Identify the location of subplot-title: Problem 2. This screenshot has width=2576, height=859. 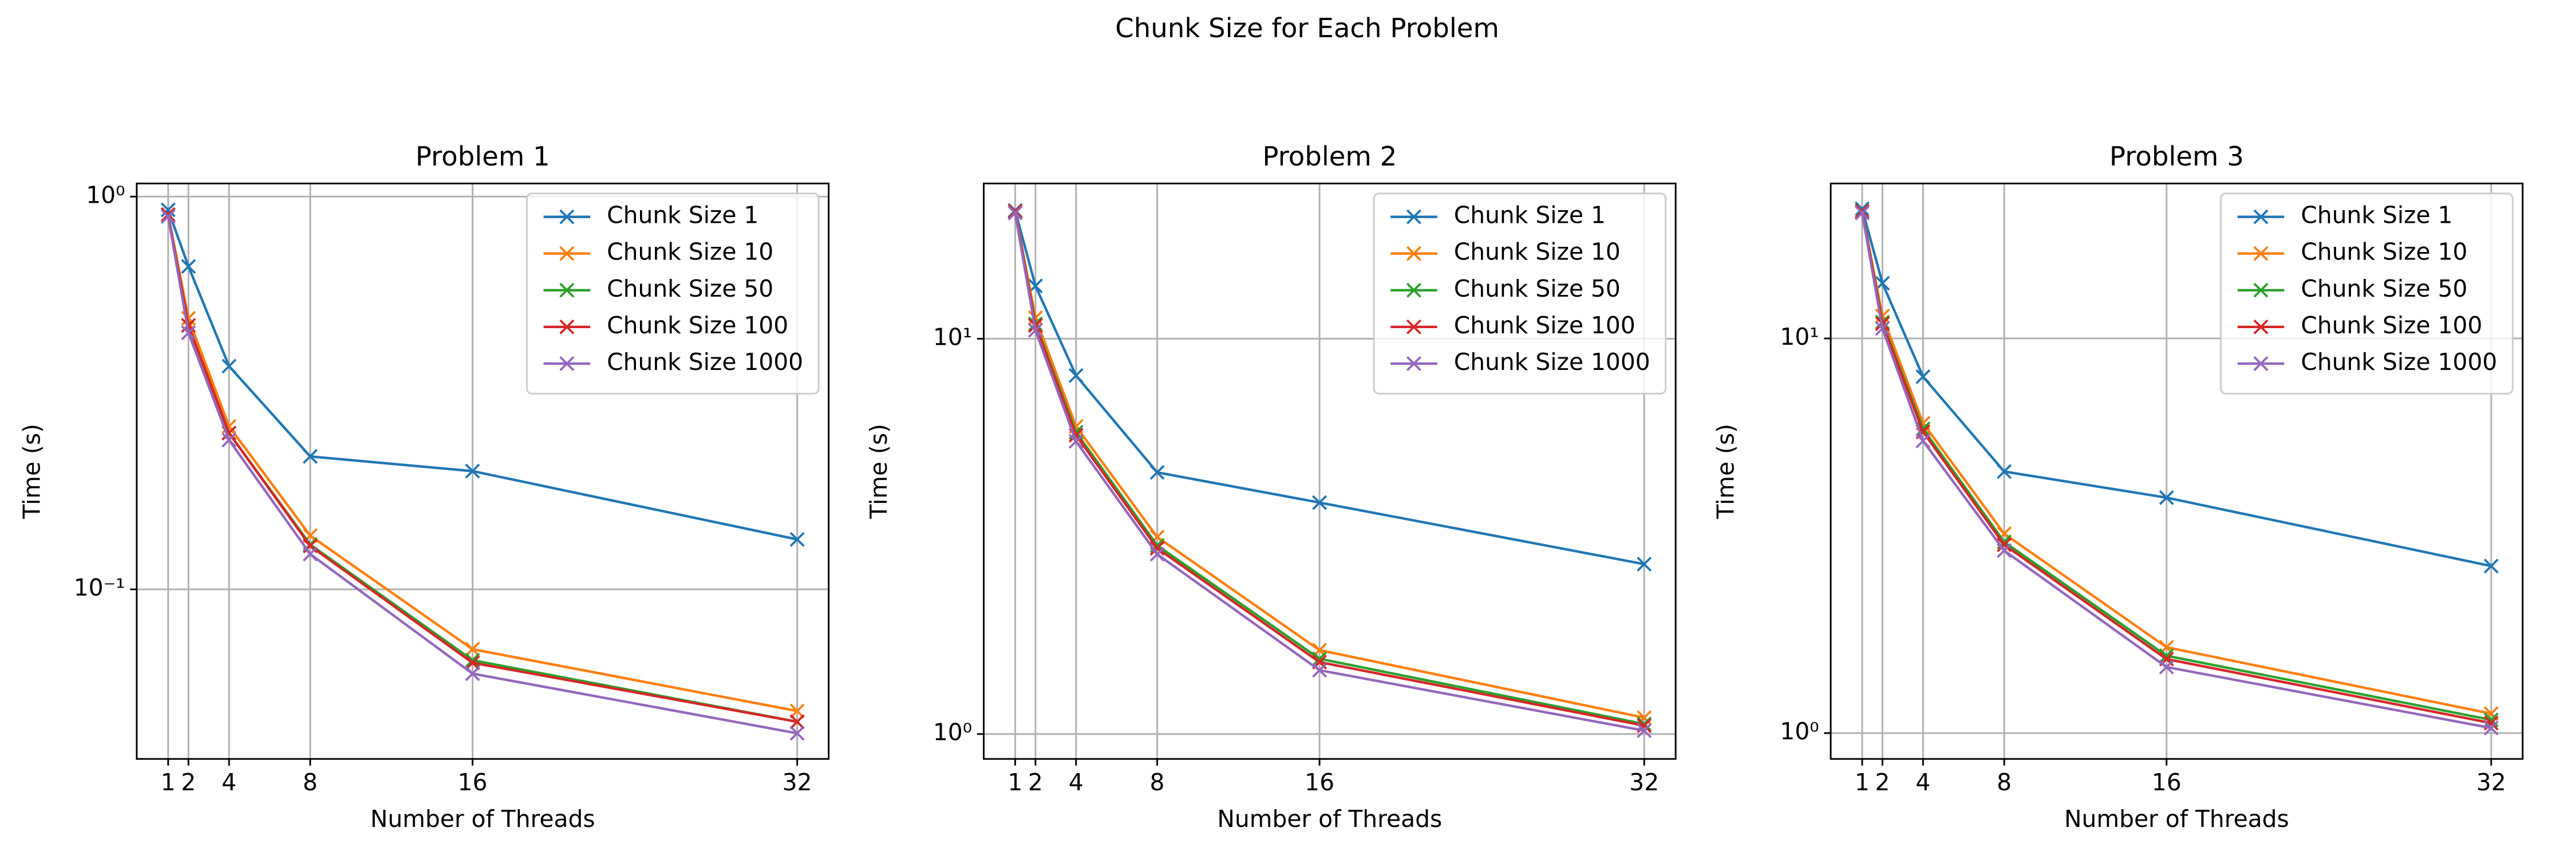
(1329, 156).